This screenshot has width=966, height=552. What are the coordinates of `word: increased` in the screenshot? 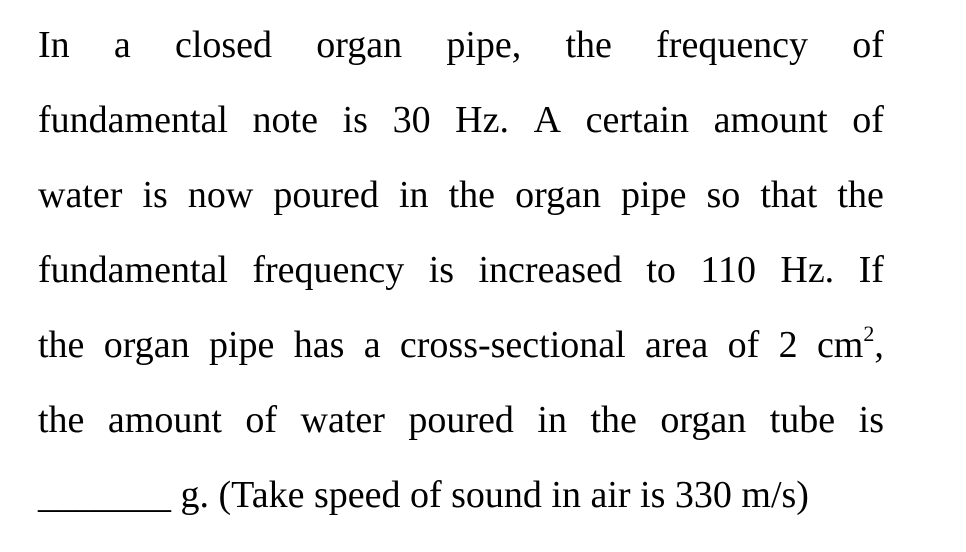 It's located at (550, 270).